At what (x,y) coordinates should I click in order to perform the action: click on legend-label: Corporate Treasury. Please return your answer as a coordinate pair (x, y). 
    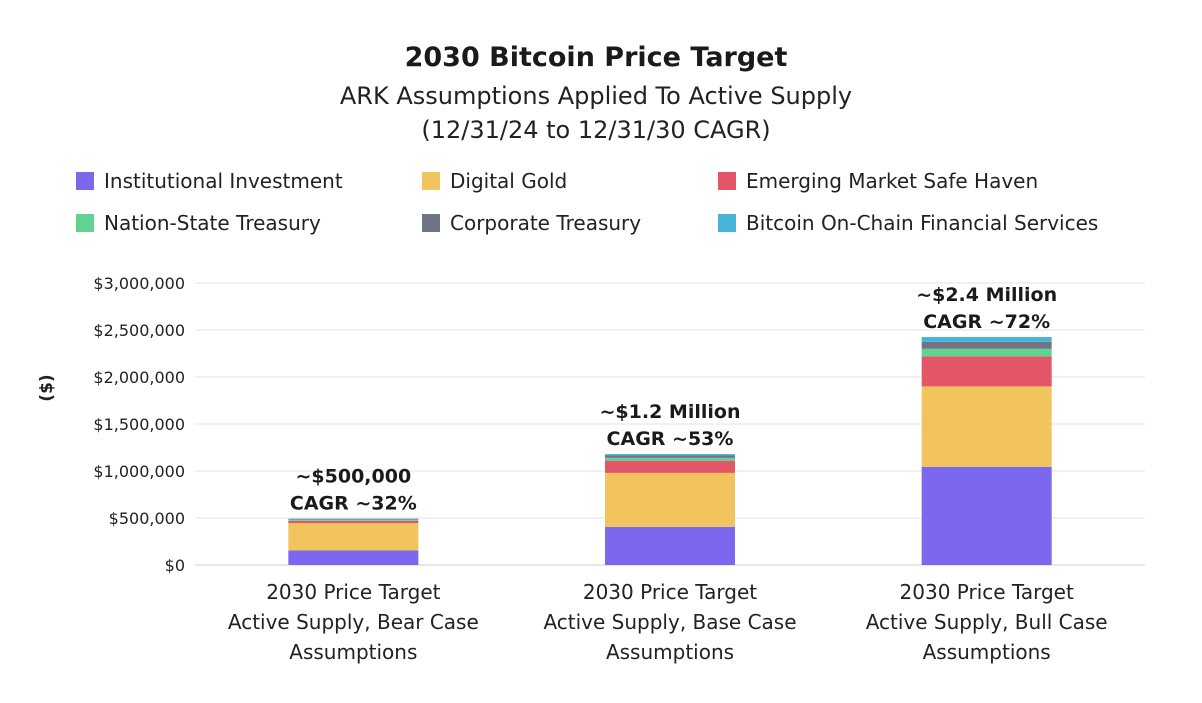
    Looking at the image, I should click on (545, 223).